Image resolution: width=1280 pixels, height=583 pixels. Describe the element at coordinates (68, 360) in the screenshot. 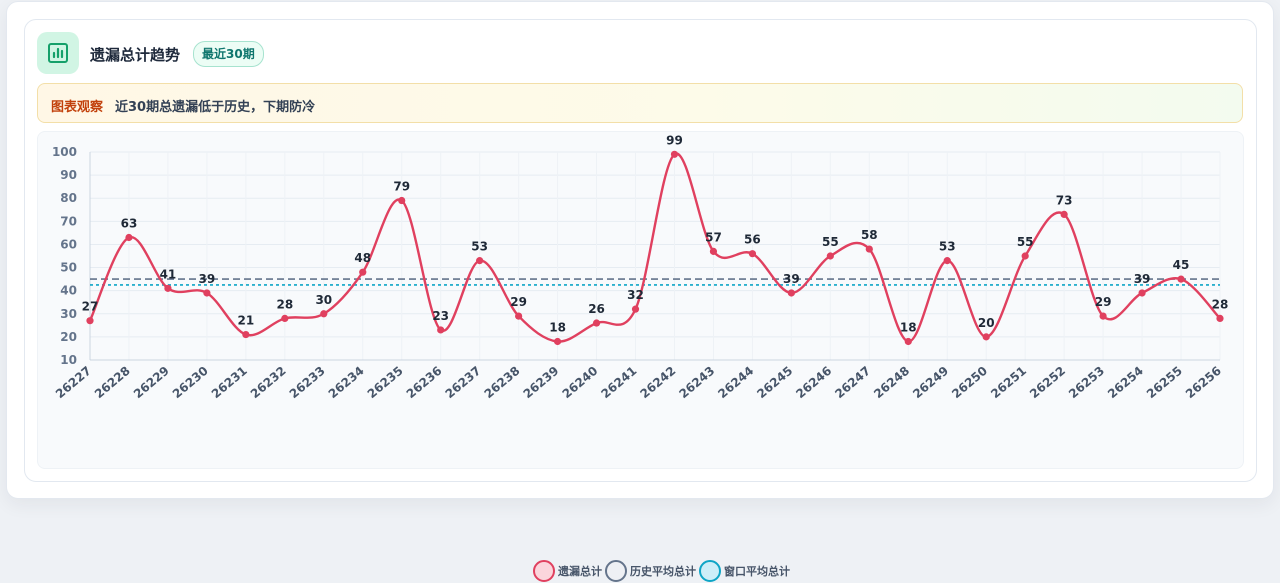

I see `y-tick-label: 10` at that location.